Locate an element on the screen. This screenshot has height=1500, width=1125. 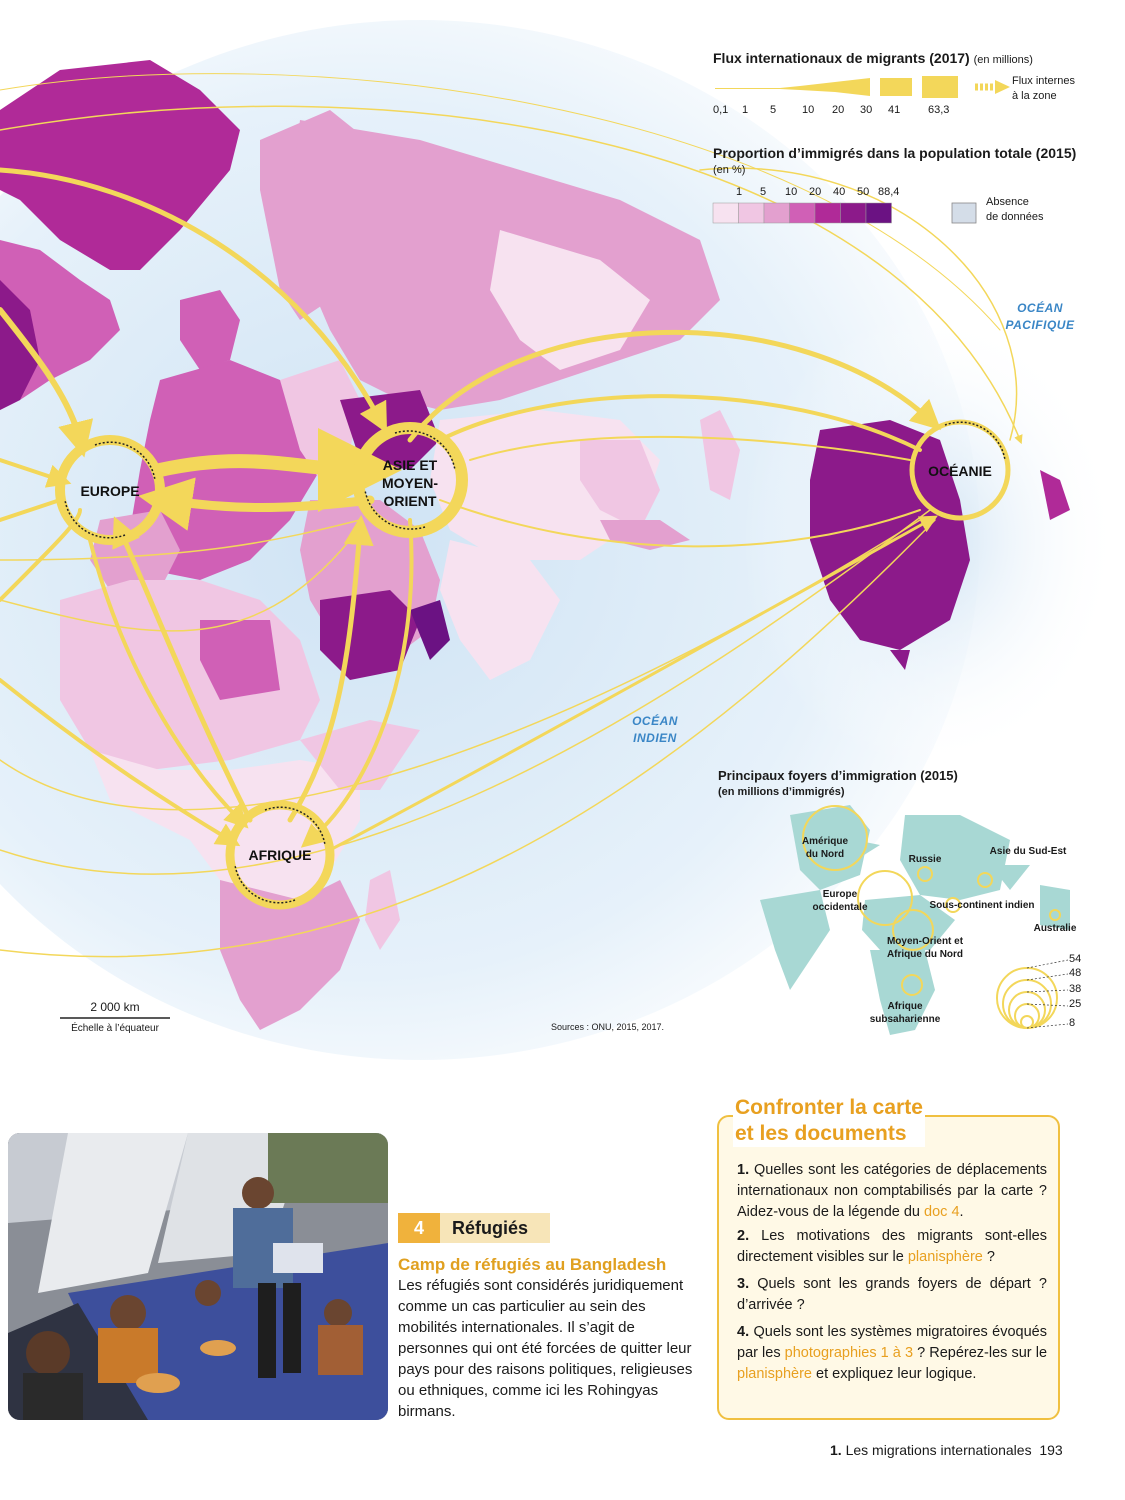
inset-circle-value: 54 is located at coordinates (1075, 959).